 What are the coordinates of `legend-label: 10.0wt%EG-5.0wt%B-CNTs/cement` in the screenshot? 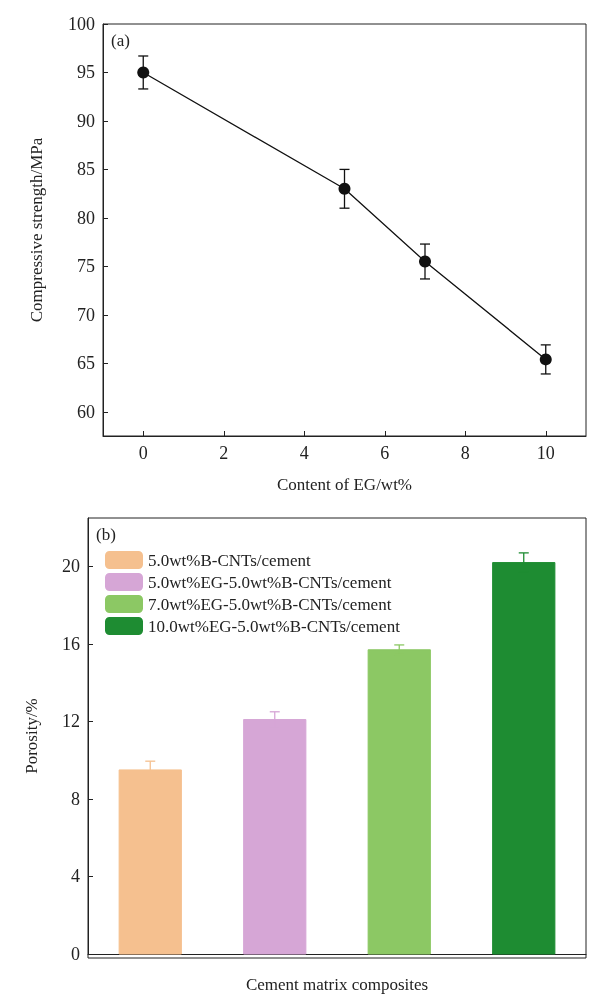 It's located at (274, 626).